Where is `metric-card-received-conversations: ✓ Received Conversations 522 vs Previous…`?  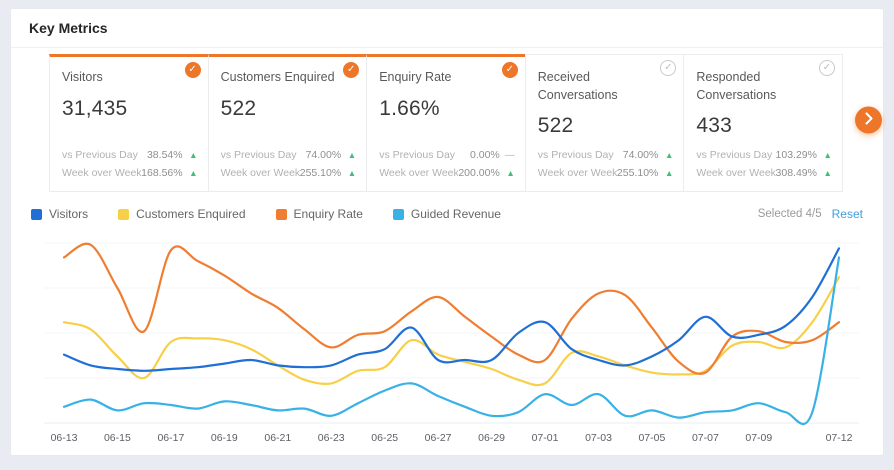
metric-card-received-conversations: ✓ Received Conversations 522 vs Previous… is located at coordinates (604, 123).